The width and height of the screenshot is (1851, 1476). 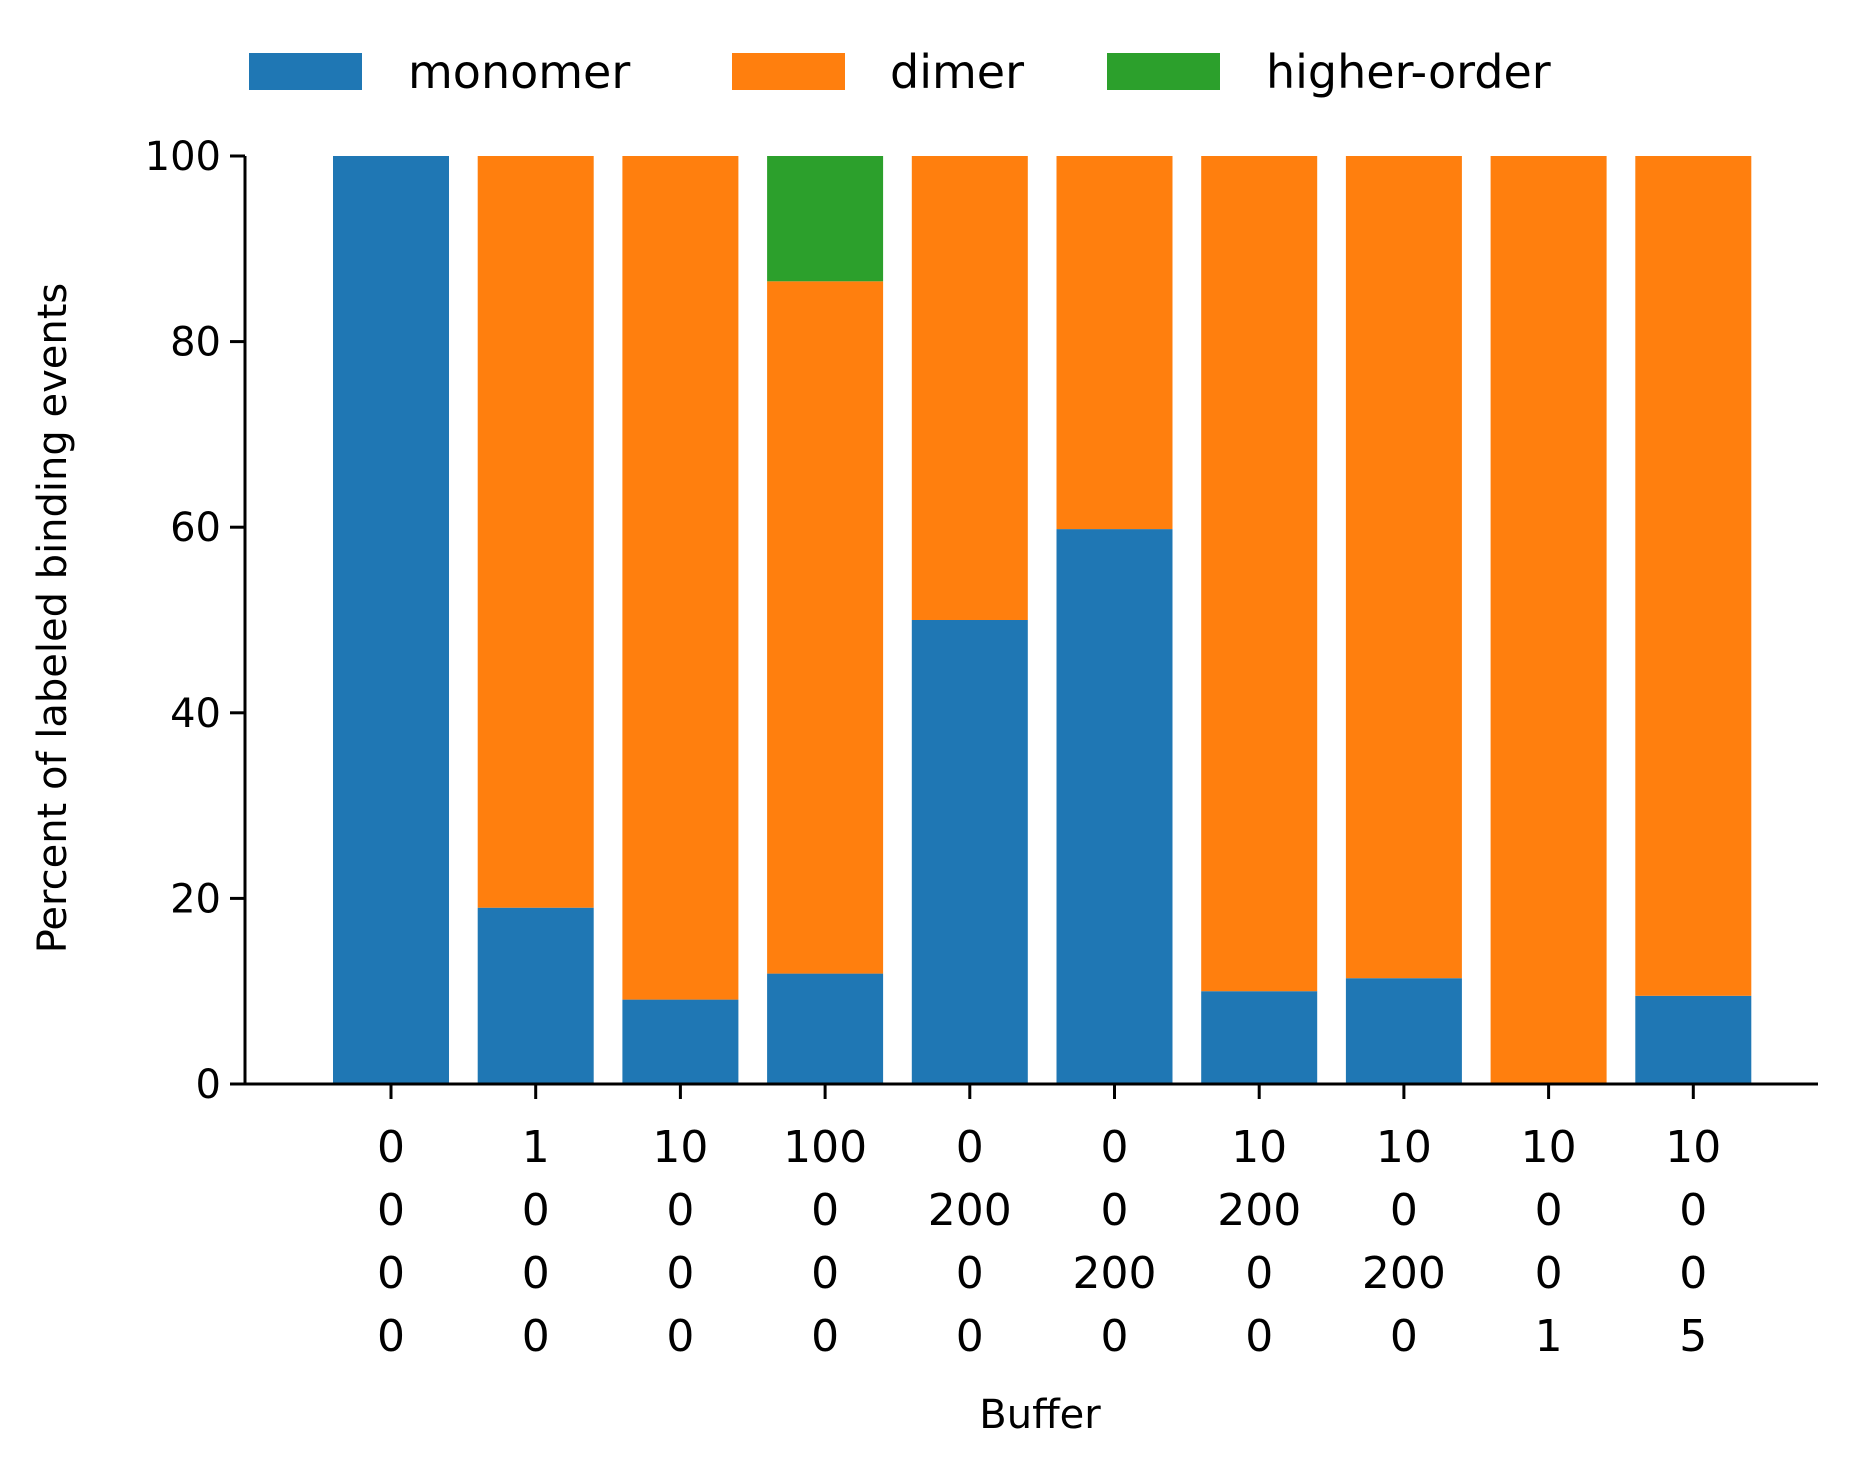 What do you see at coordinates (957, 72) in the screenshot?
I see `legend-label-dimer: dimer` at bounding box center [957, 72].